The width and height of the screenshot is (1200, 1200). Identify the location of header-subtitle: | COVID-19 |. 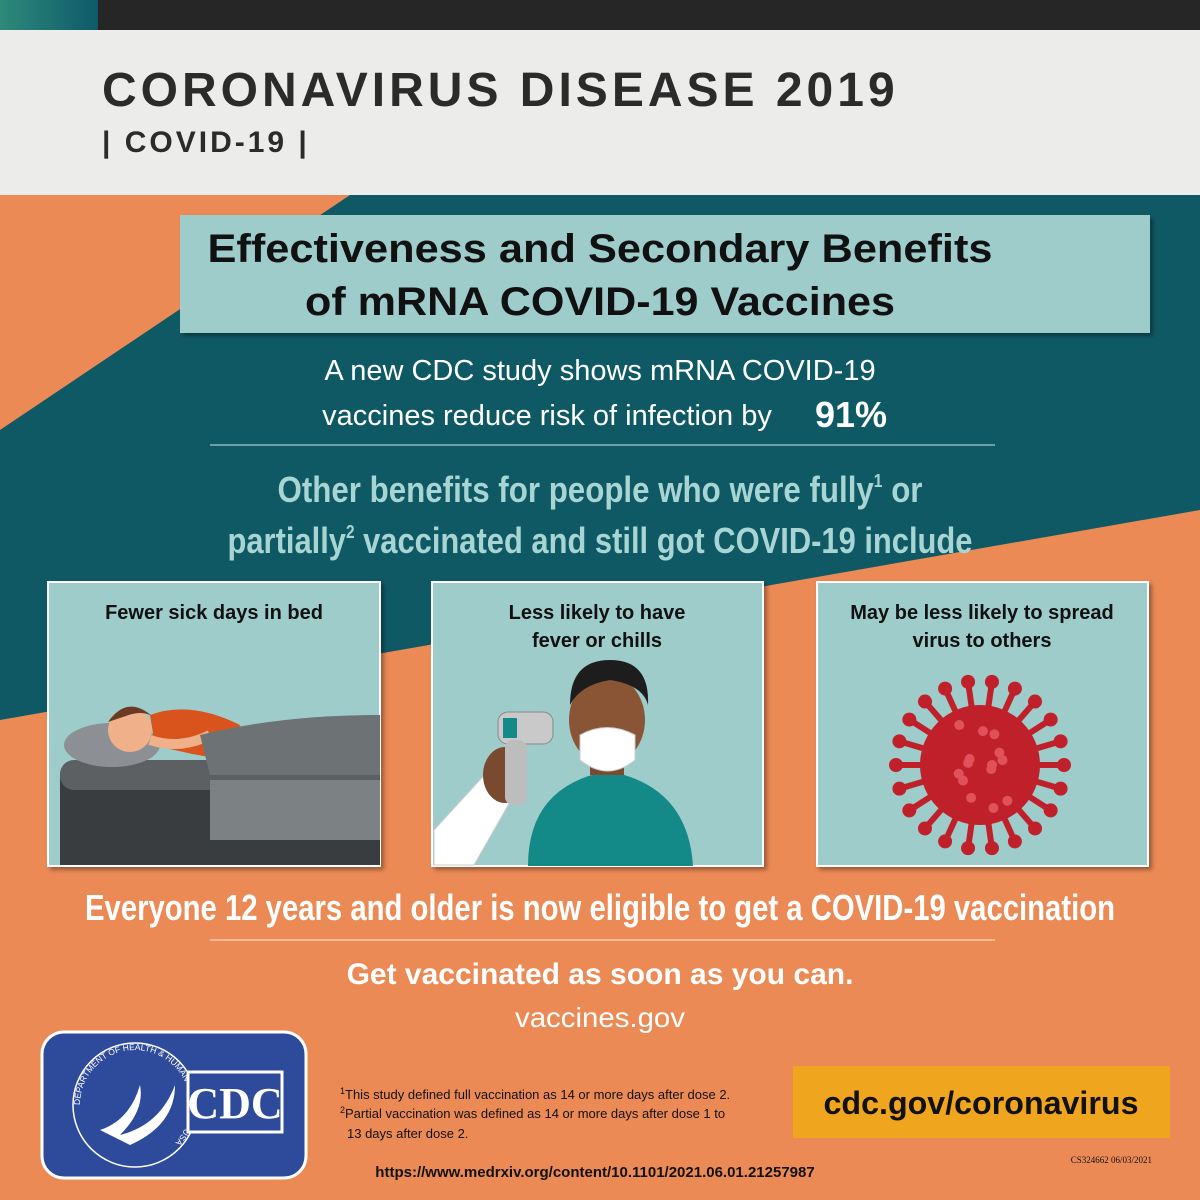
(206, 142).